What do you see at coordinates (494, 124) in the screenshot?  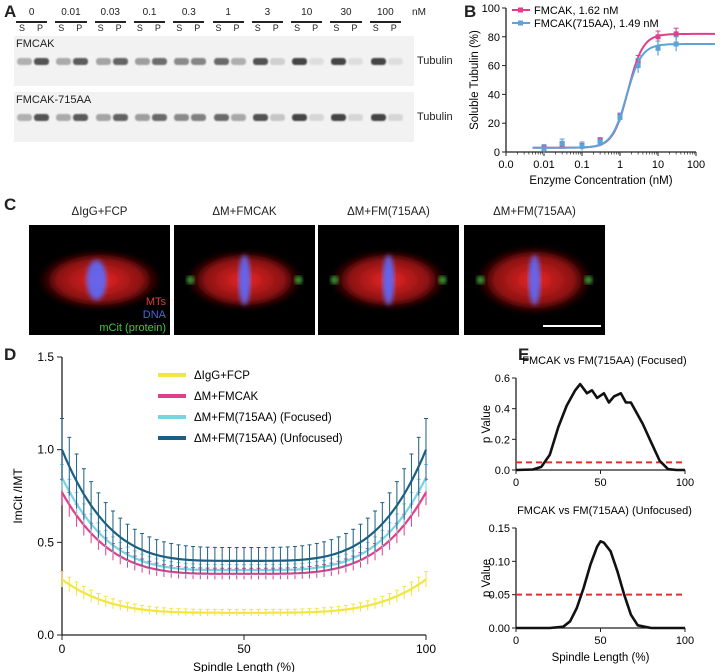 I see `y-tick-label: 20` at bounding box center [494, 124].